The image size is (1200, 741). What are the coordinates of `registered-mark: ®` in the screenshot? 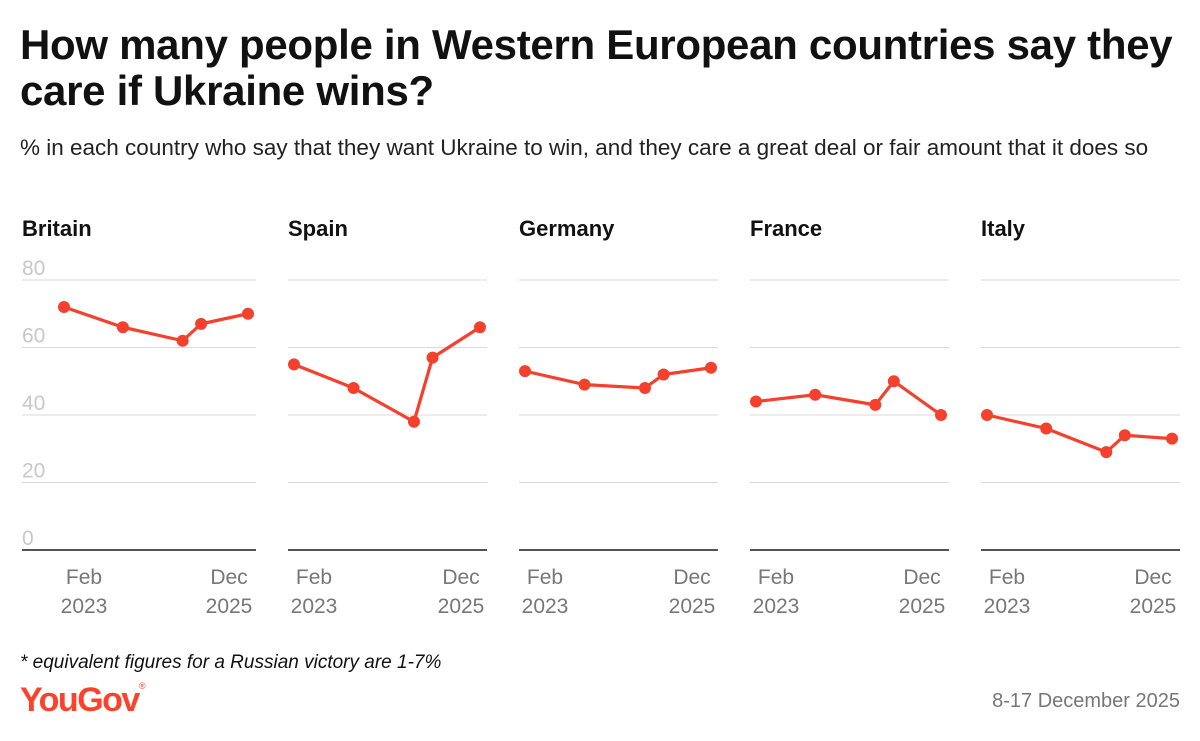 It's located at (142, 685).